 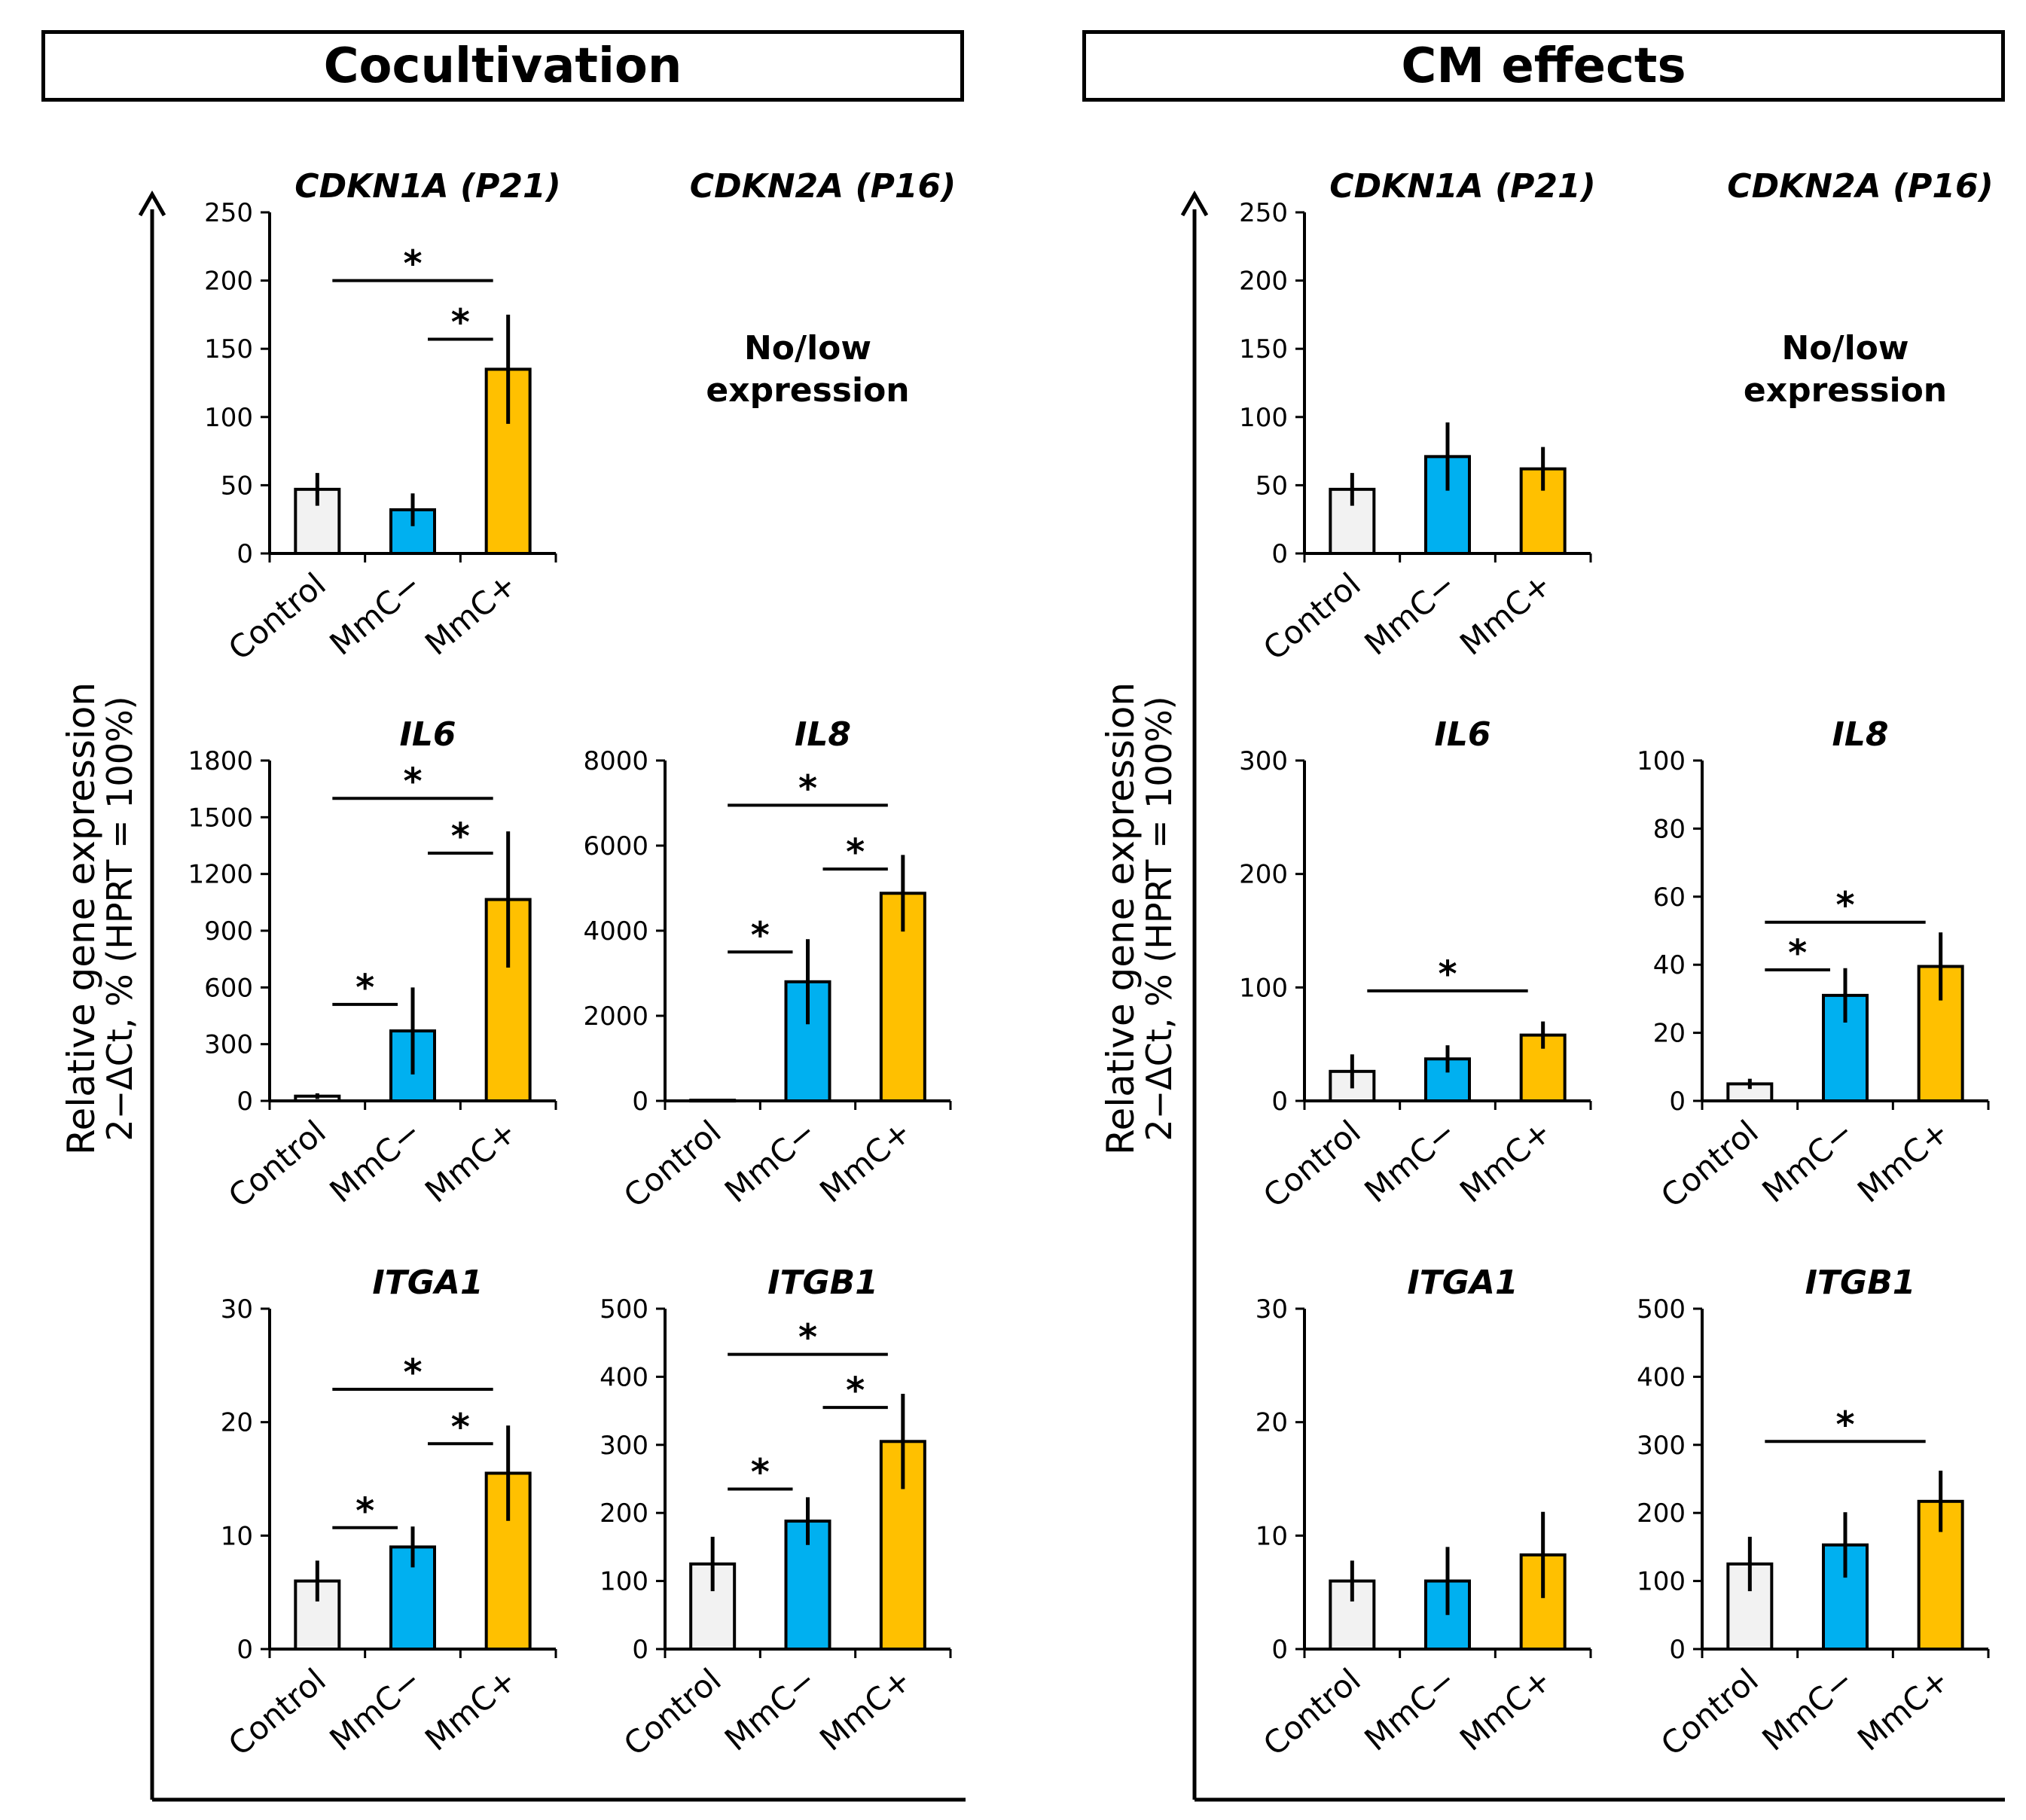 I want to click on y-tick-label: 6000, so click(x=615, y=846).